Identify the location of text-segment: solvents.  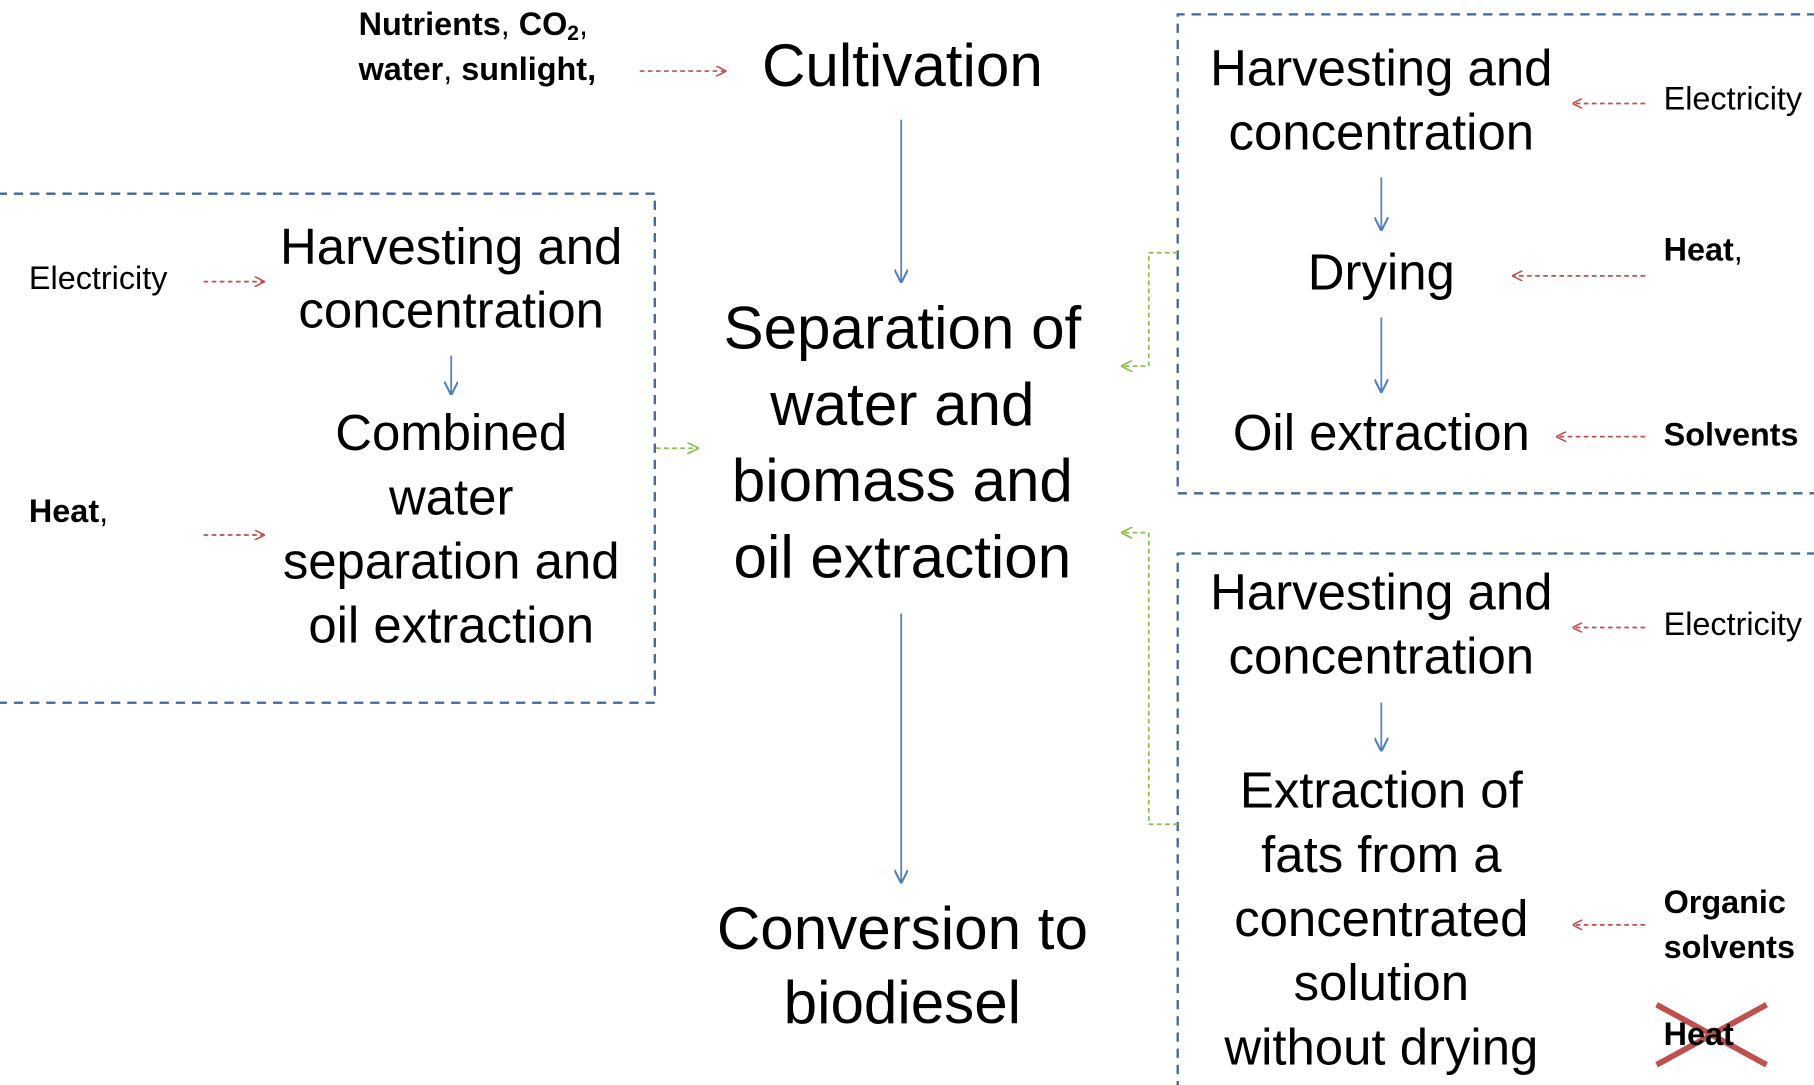
(1729, 947).